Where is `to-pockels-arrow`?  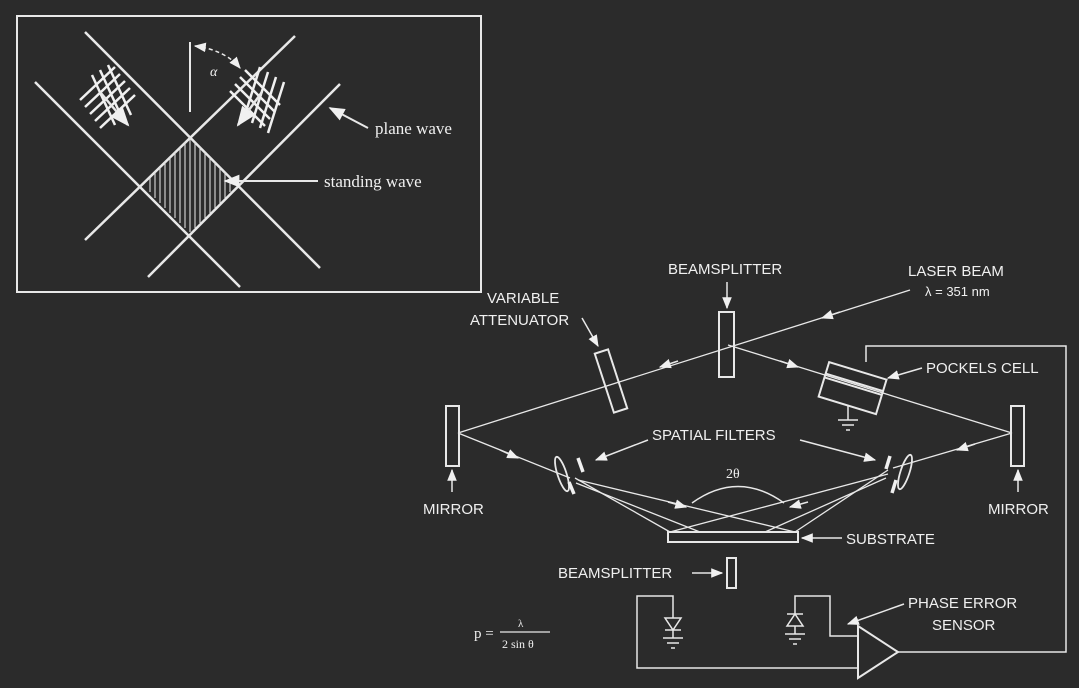
to-pockels-arrow is located at coordinates (789, 364).